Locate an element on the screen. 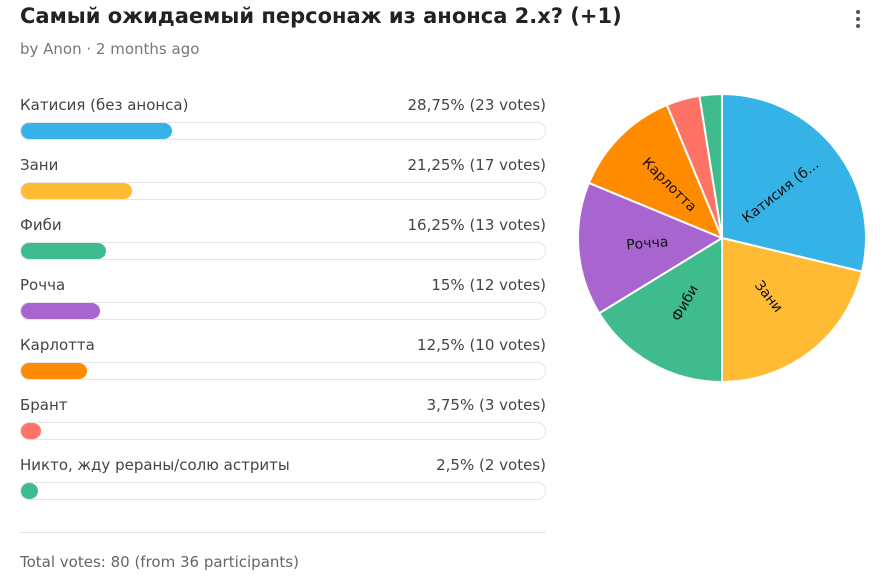 Image resolution: width=883 pixels, height=582 pixels. option-value: 2,5% (2 votes) is located at coordinates (491, 465).